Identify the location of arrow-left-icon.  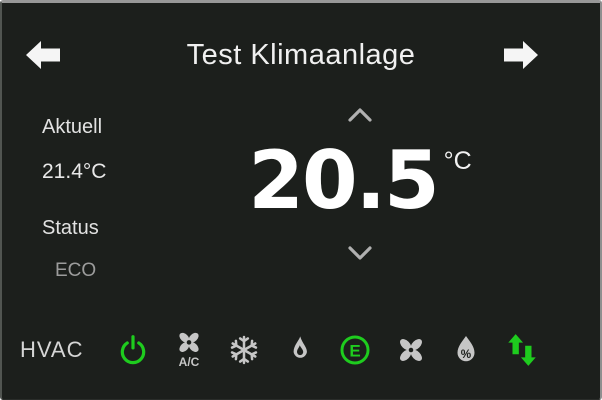
(43, 55).